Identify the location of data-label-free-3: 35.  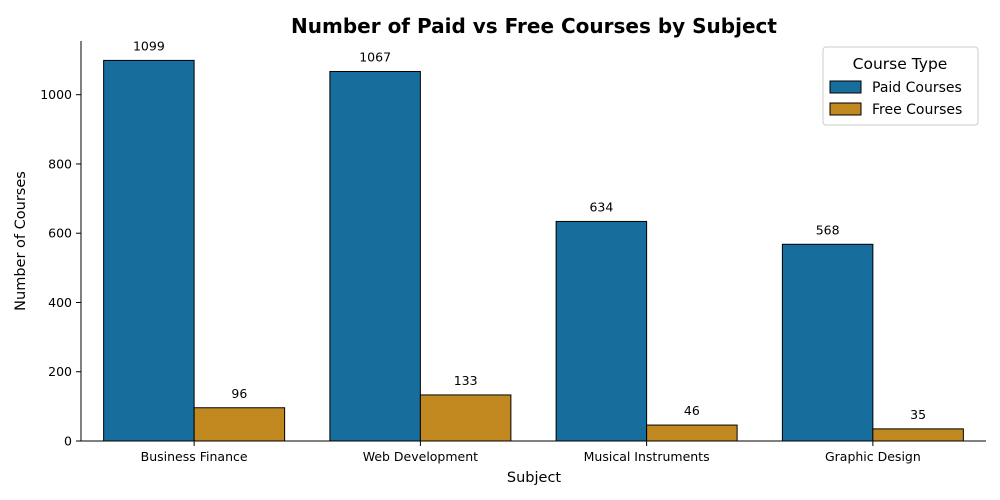
(918, 414).